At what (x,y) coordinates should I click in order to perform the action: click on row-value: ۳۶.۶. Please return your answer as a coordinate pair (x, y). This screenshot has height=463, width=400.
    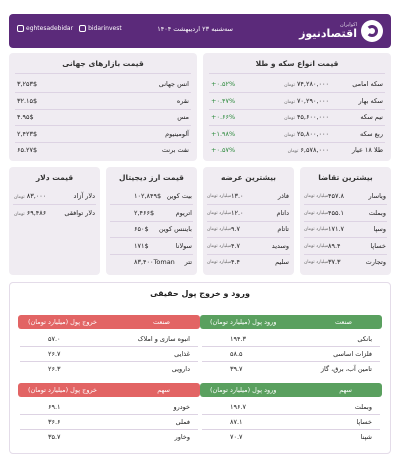
    Looking at the image, I should click on (54, 422).